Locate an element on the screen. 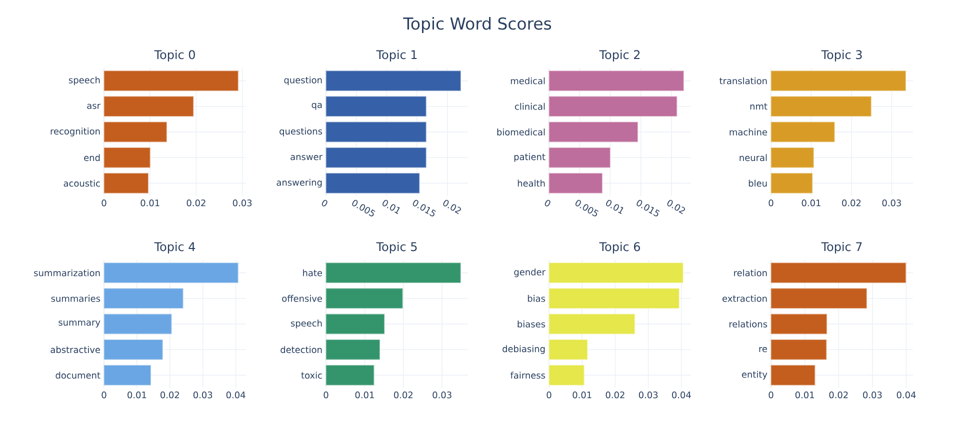 The image size is (955, 427). y-tick-label: clinical is located at coordinates (529, 106).